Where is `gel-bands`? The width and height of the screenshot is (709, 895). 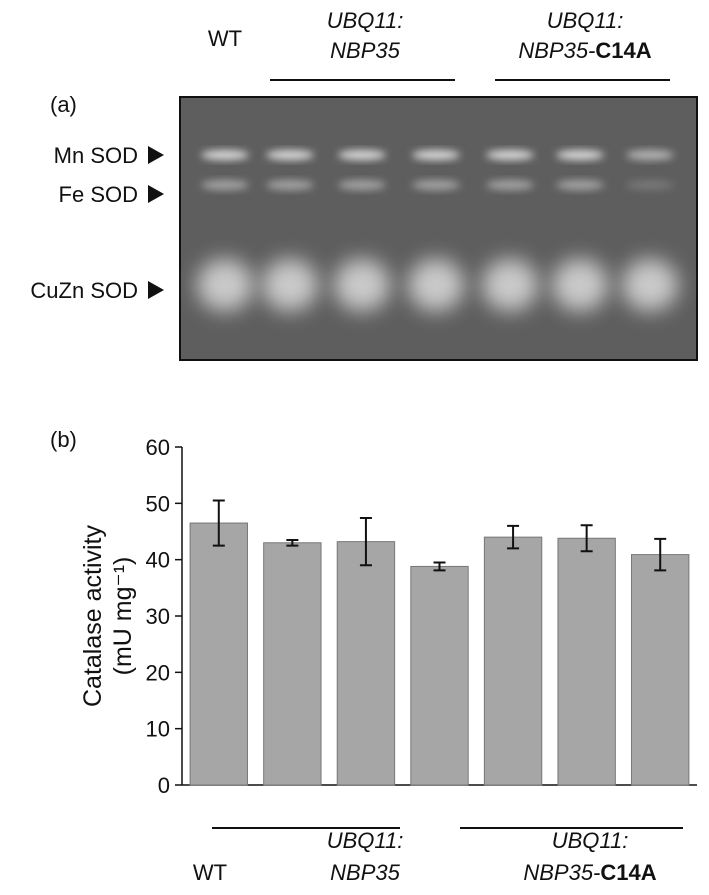 gel-bands is located at coordinates (437, 230).